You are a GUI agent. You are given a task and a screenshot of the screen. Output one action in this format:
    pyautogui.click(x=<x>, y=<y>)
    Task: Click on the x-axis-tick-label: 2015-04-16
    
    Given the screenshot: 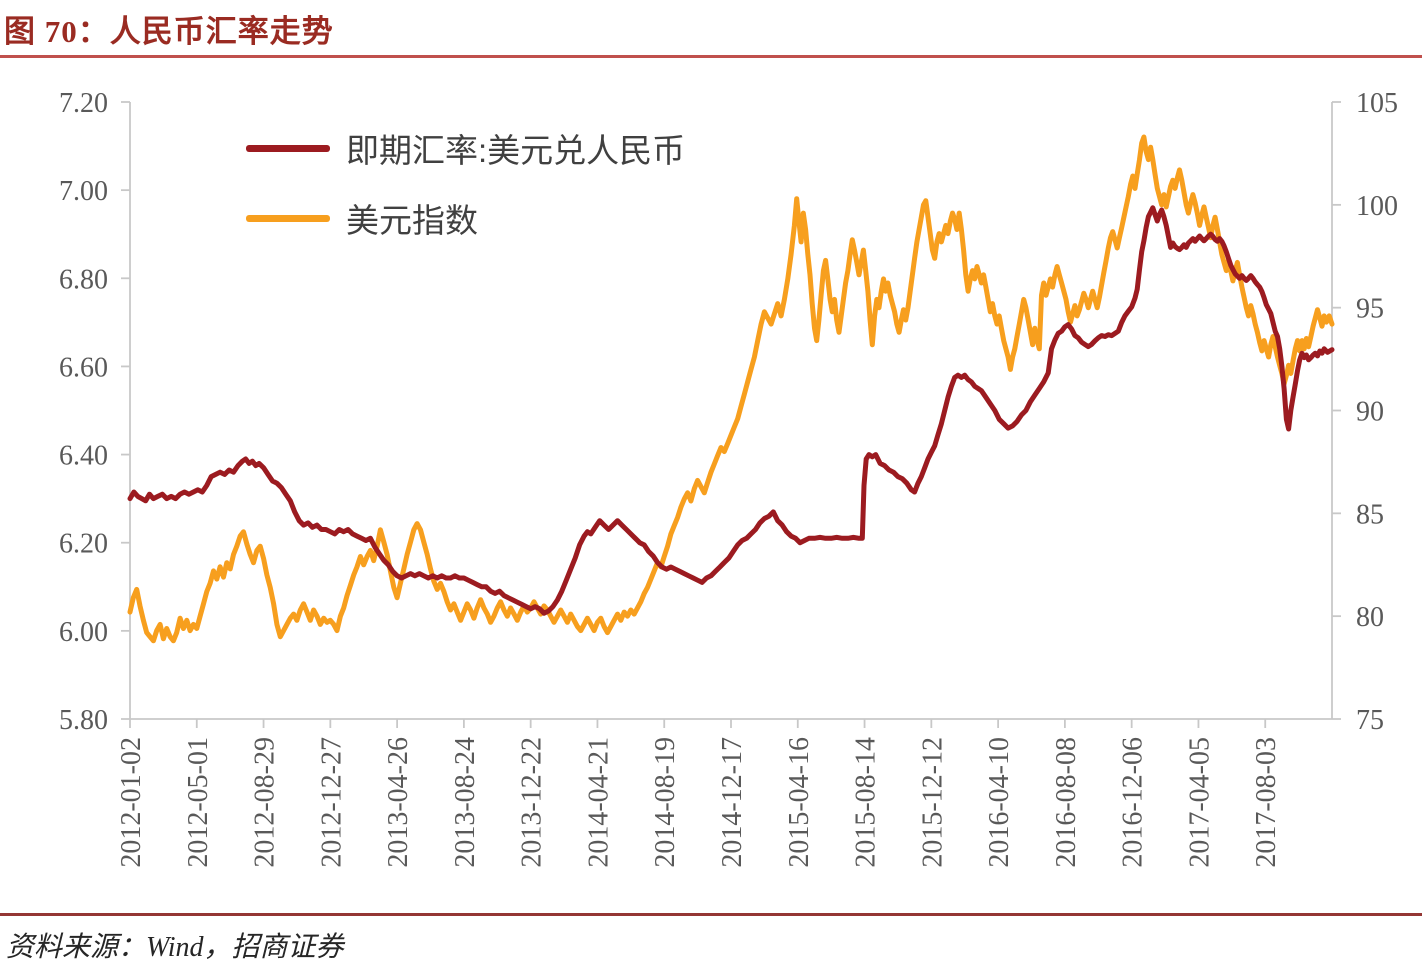 What is the action you would take?
    pyautogui.click(x=799, y=802)
    